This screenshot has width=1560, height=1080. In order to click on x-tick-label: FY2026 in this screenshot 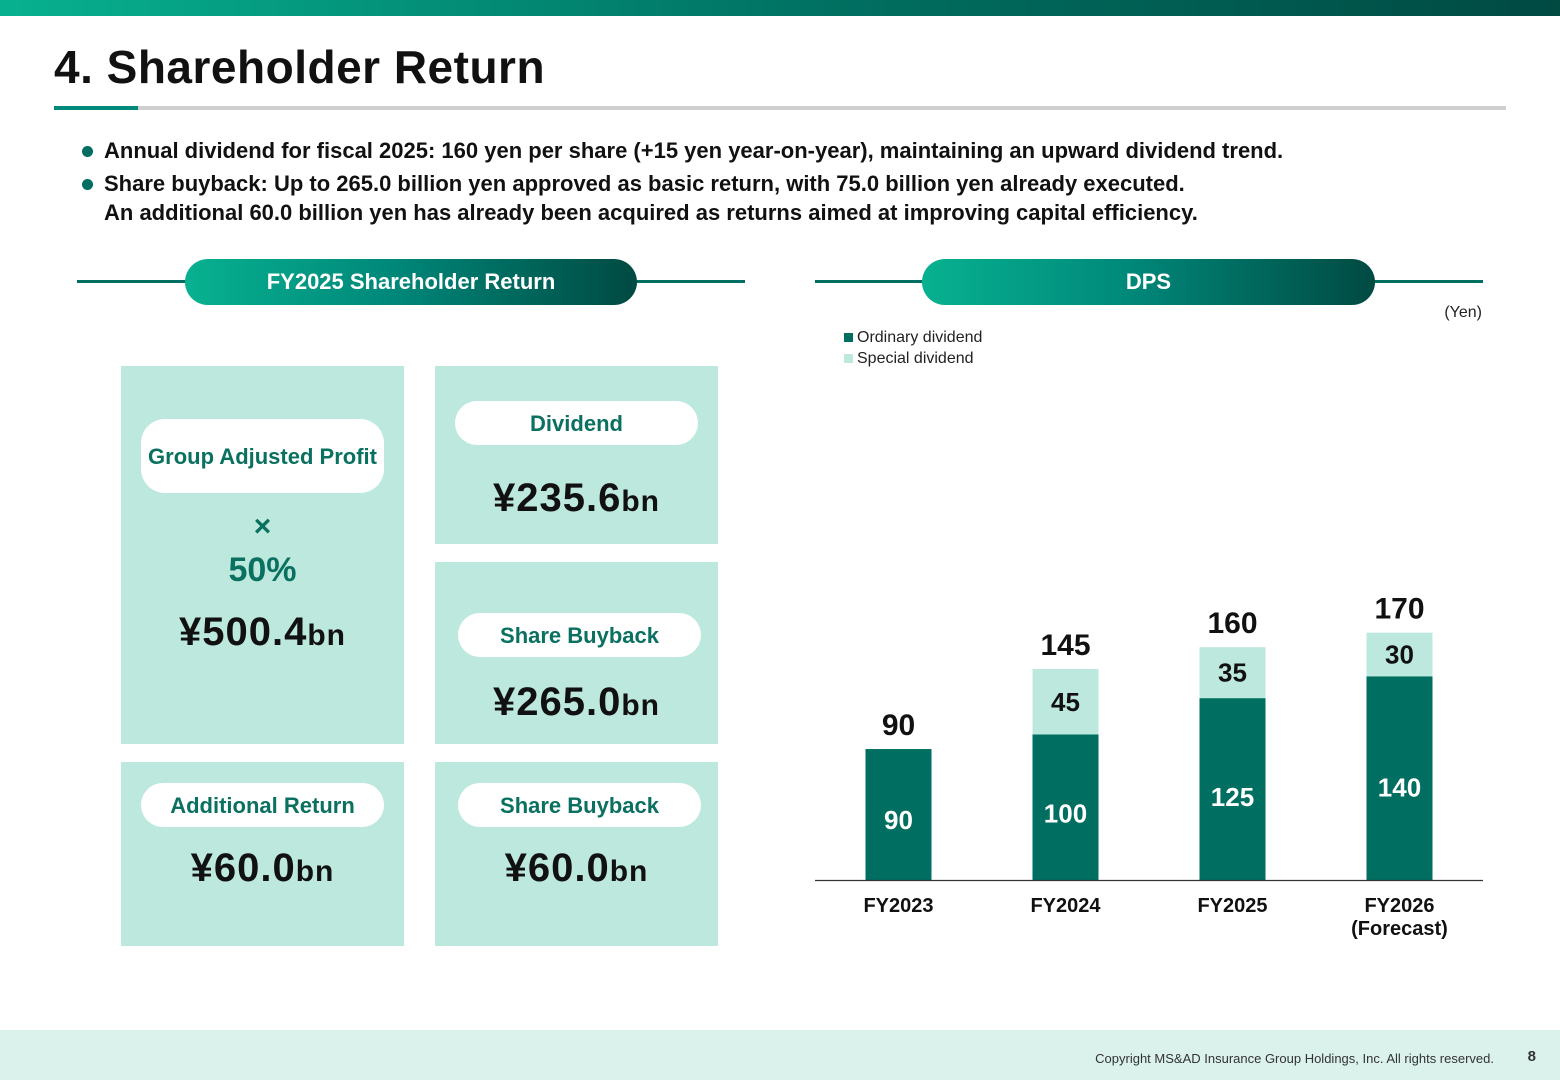, I will do `click(1399, 906)`.